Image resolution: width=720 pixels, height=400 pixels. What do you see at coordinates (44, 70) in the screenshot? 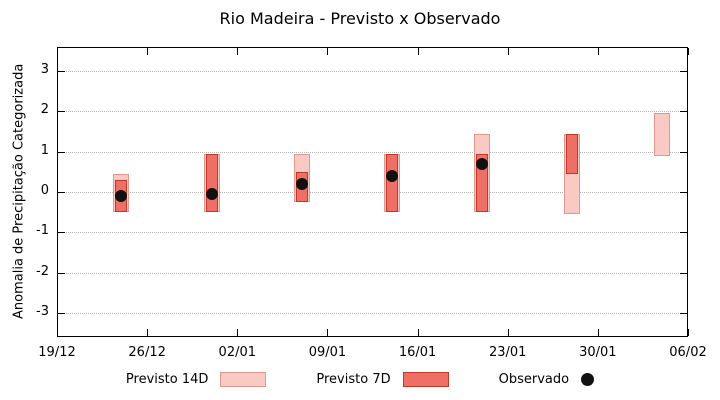
I see `y-tick-label: 3` at bounding box center [44, 70].